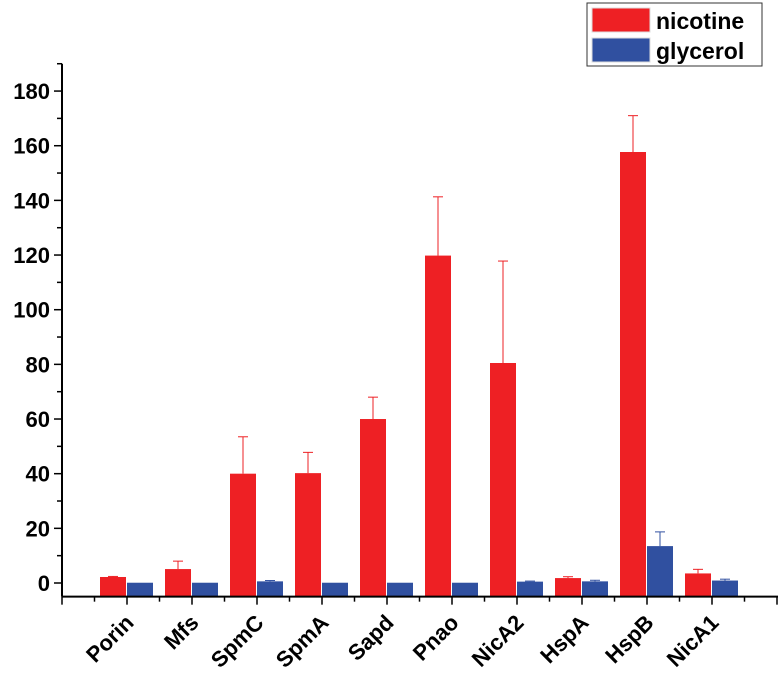  Describe the element at coordinates (205, 589) in the screenshot. I see `bar-glycerol-Mfs` at that location.